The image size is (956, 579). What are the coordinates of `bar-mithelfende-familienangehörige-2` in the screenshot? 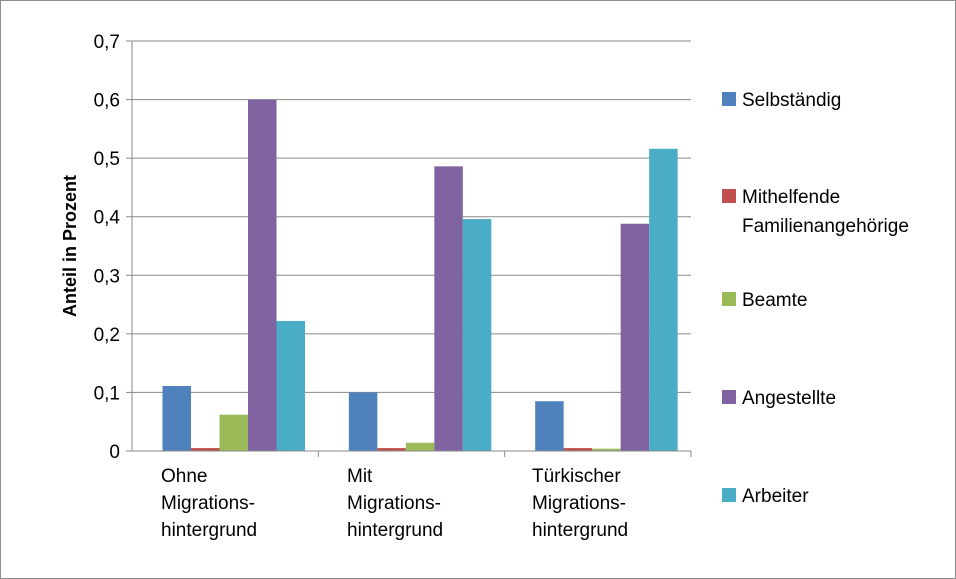 It's located at (391, 449).